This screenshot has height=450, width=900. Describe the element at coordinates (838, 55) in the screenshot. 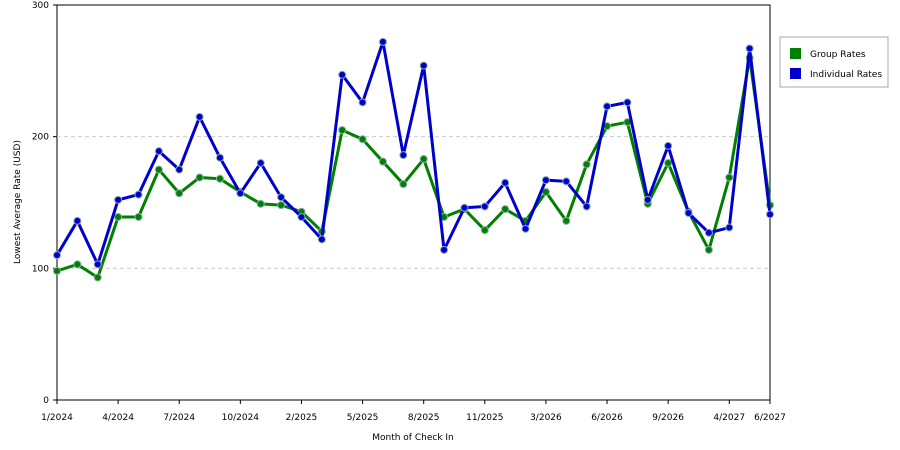

I see `legend-label: Group Rates` at that location.